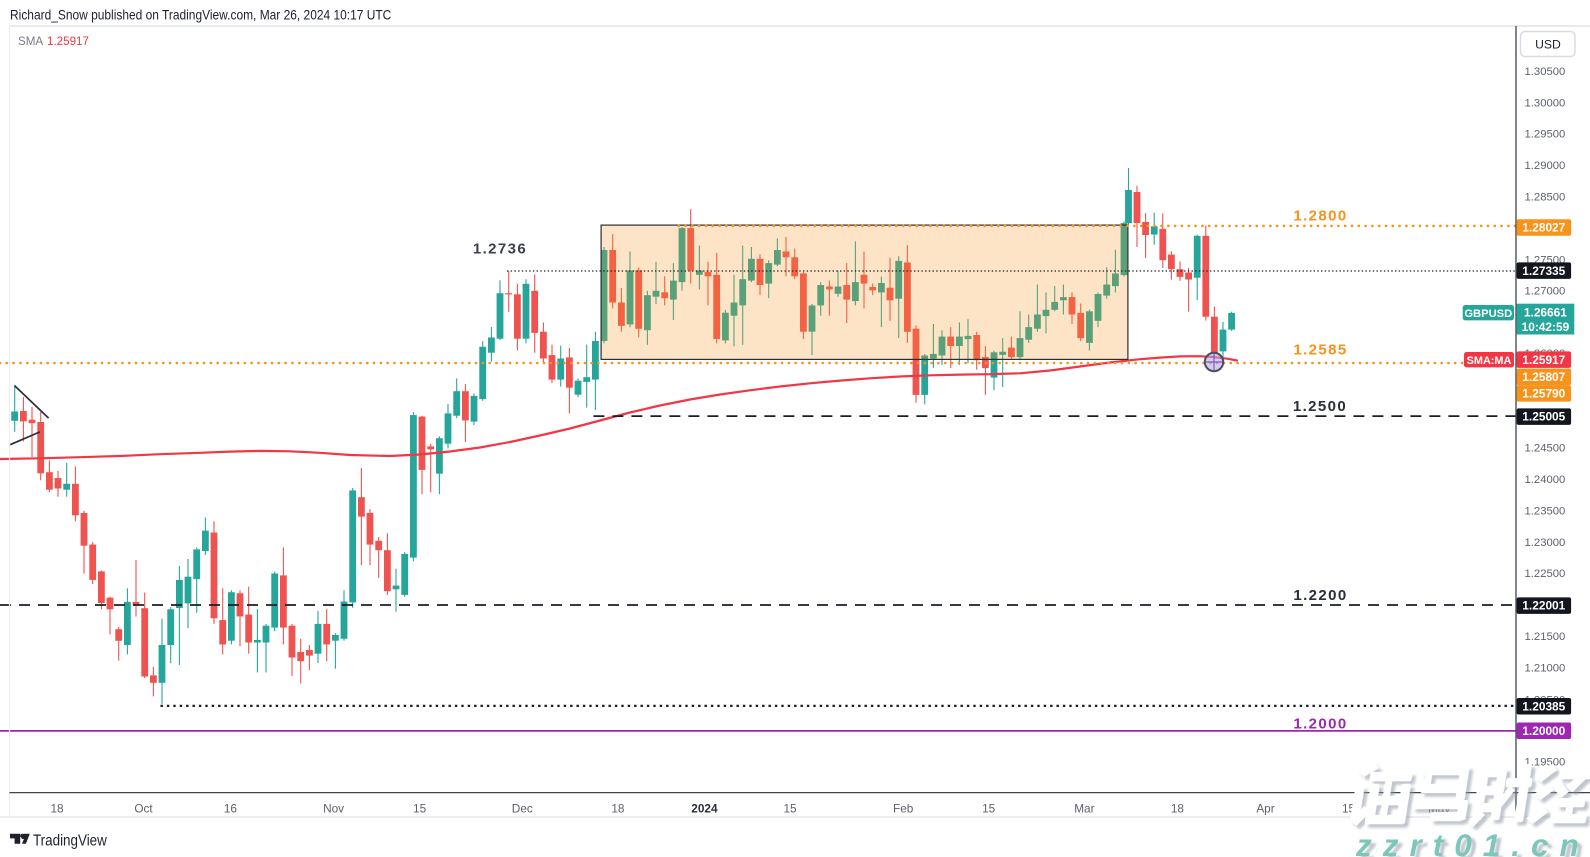  Describe the element at coordinates (1545, 574) in the screenshot. I see `svg-text: 1.22500` at that location.